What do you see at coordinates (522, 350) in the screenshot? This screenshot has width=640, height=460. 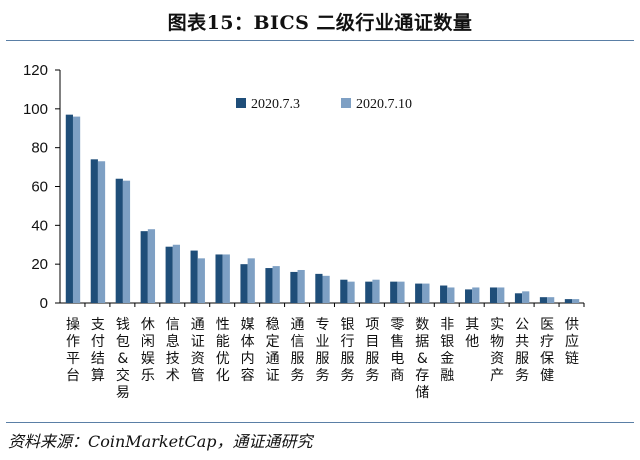 I see `x-tick-label: 公共服务` at bounding box center [522, 350].